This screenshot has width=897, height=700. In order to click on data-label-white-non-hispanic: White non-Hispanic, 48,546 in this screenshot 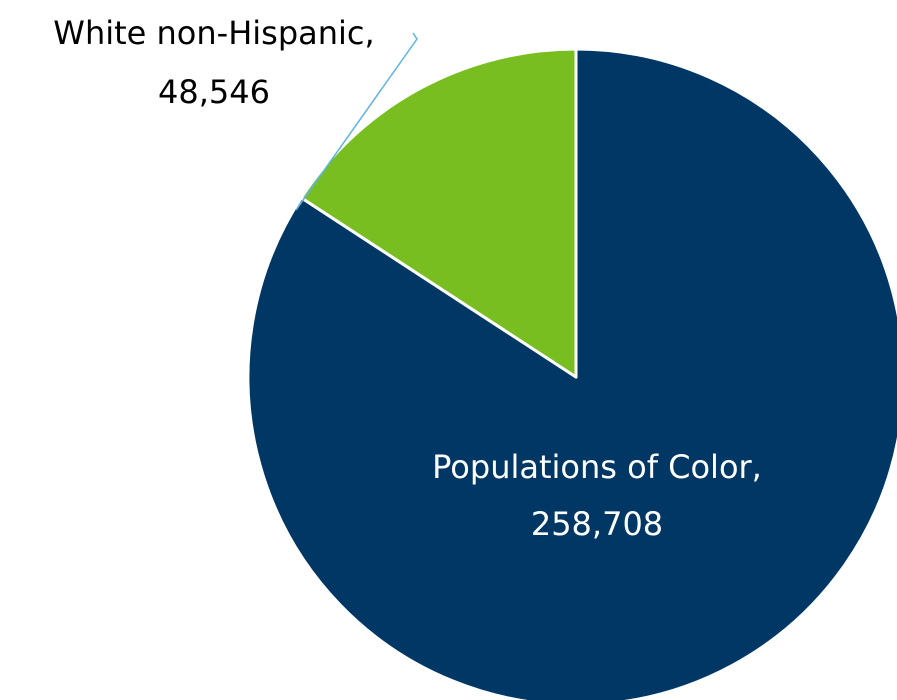, I will do `click(213, 62)`.